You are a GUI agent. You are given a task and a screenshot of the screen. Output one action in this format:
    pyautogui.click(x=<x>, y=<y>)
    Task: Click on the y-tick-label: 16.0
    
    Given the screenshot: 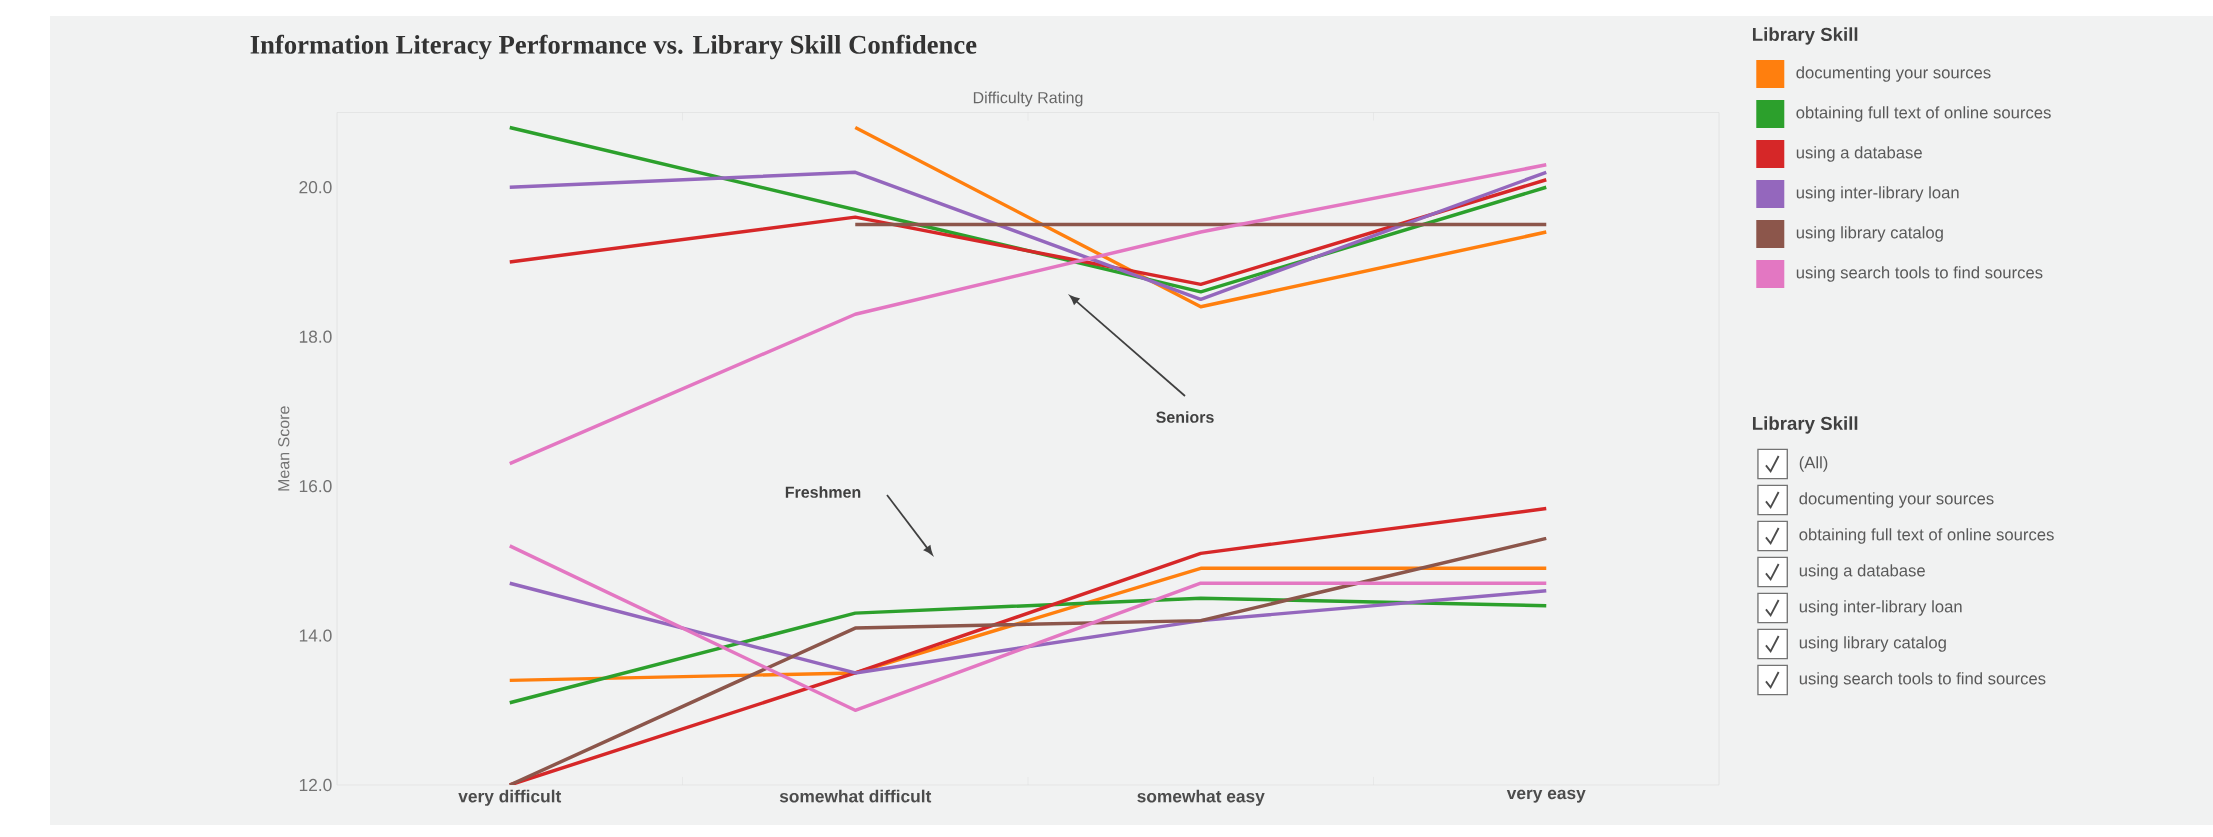 What is the action you would take?
    pyautogui.click(x=315, y=486)
    